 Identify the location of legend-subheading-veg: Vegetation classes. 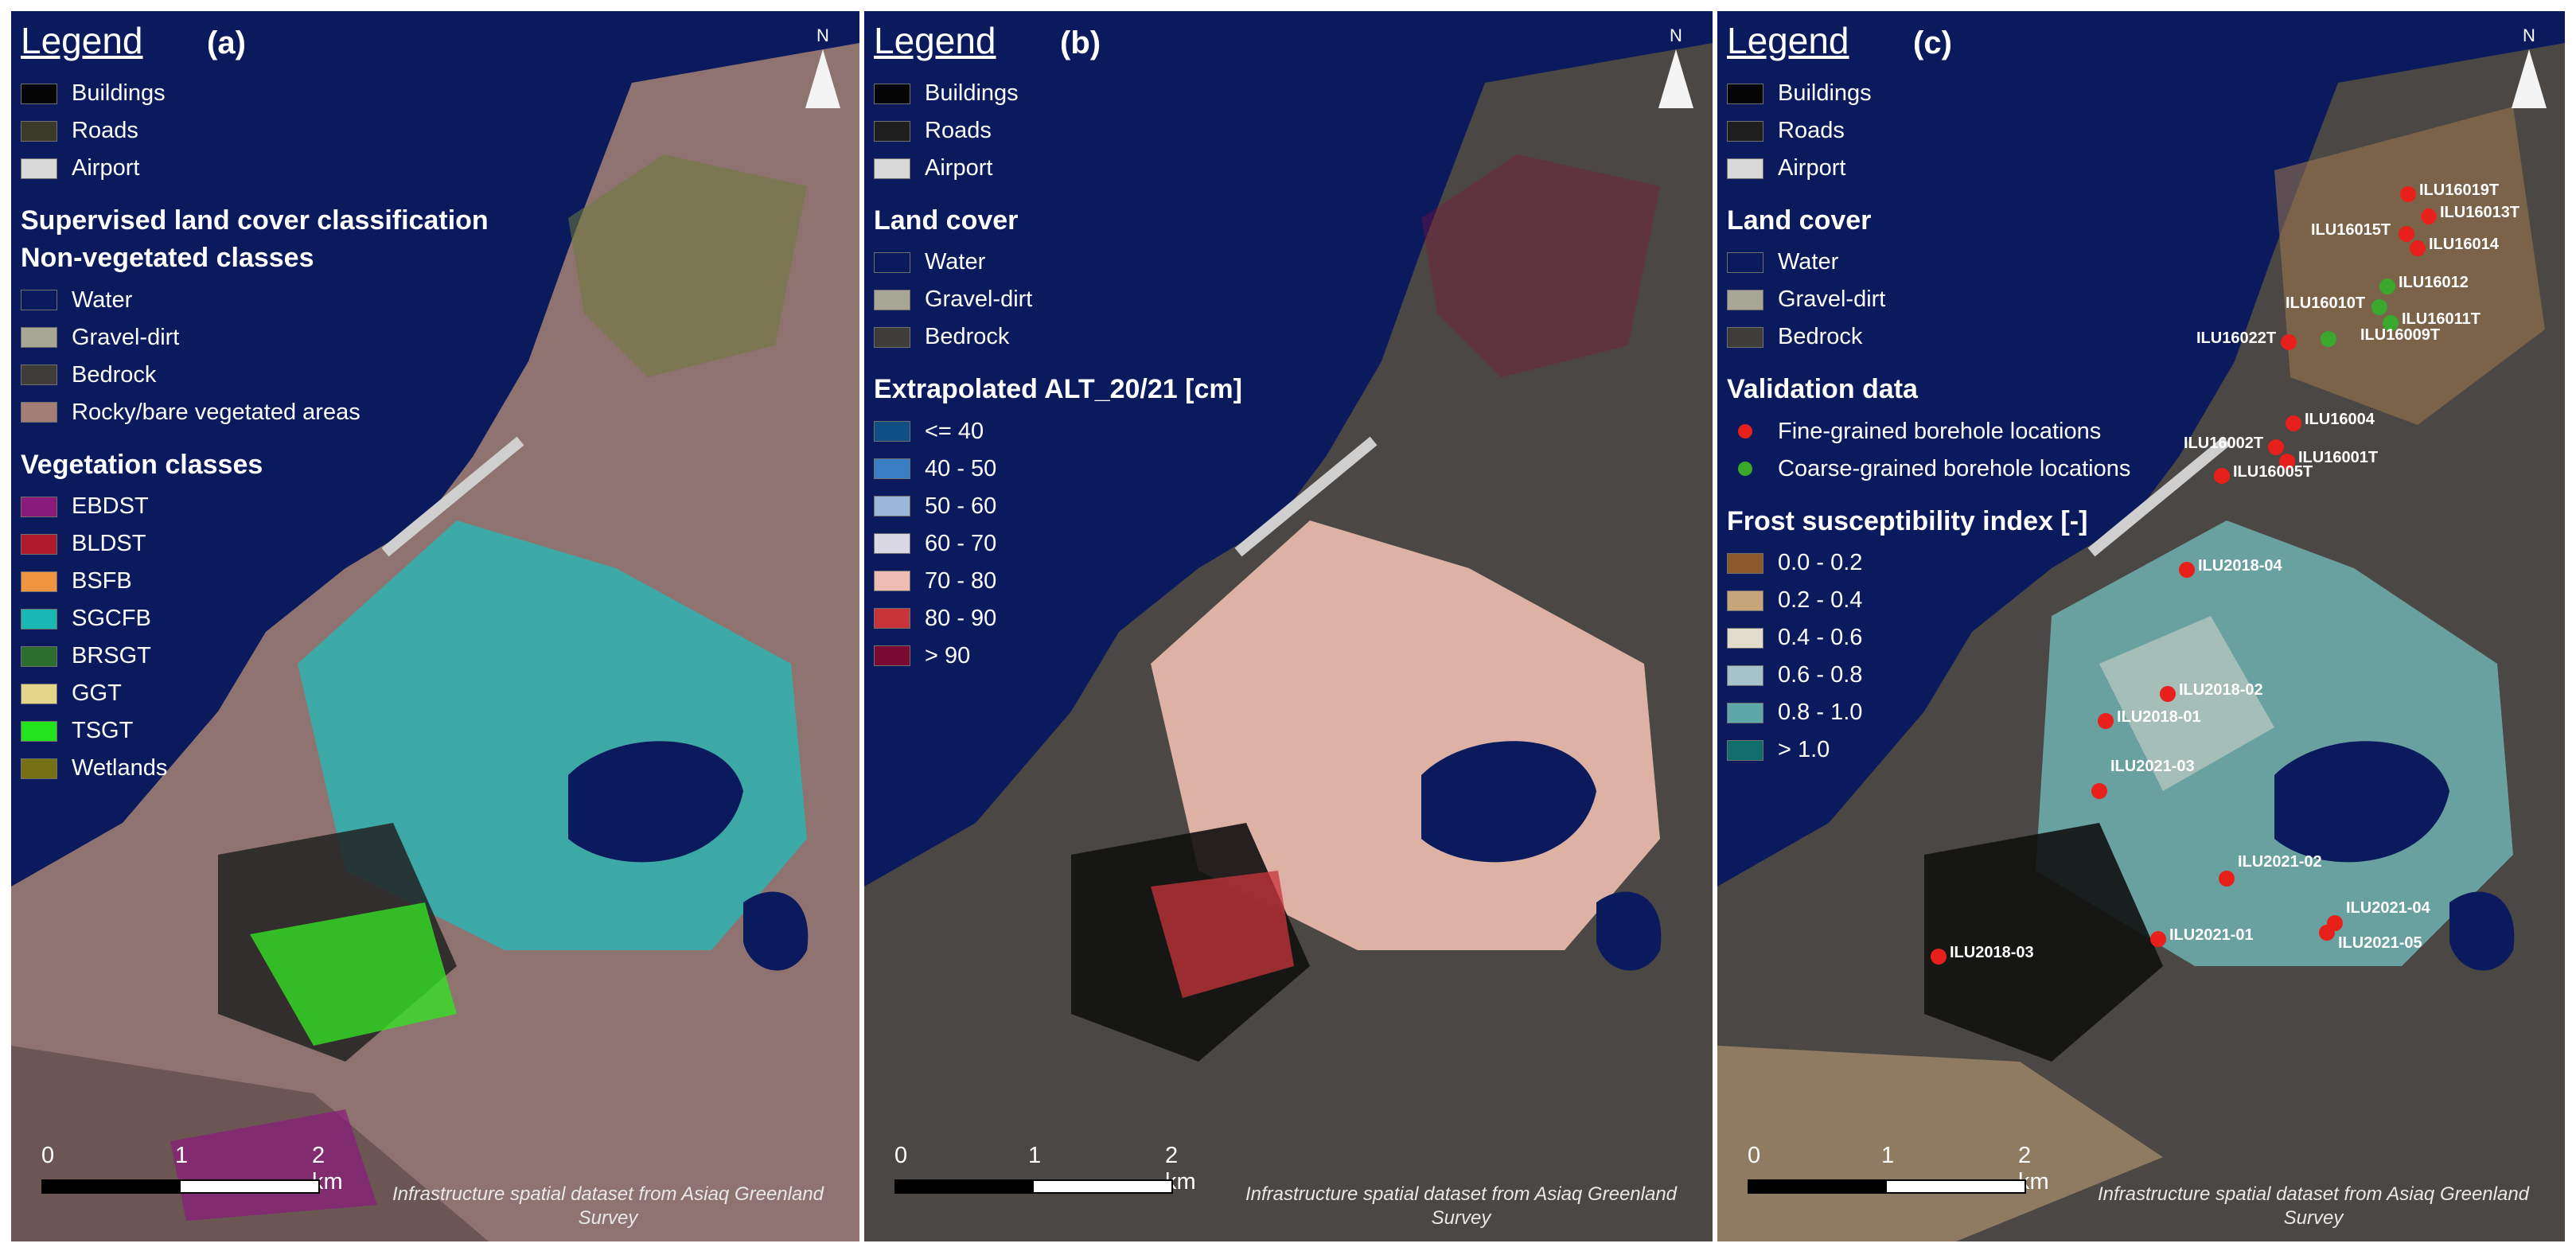
(142, 465).